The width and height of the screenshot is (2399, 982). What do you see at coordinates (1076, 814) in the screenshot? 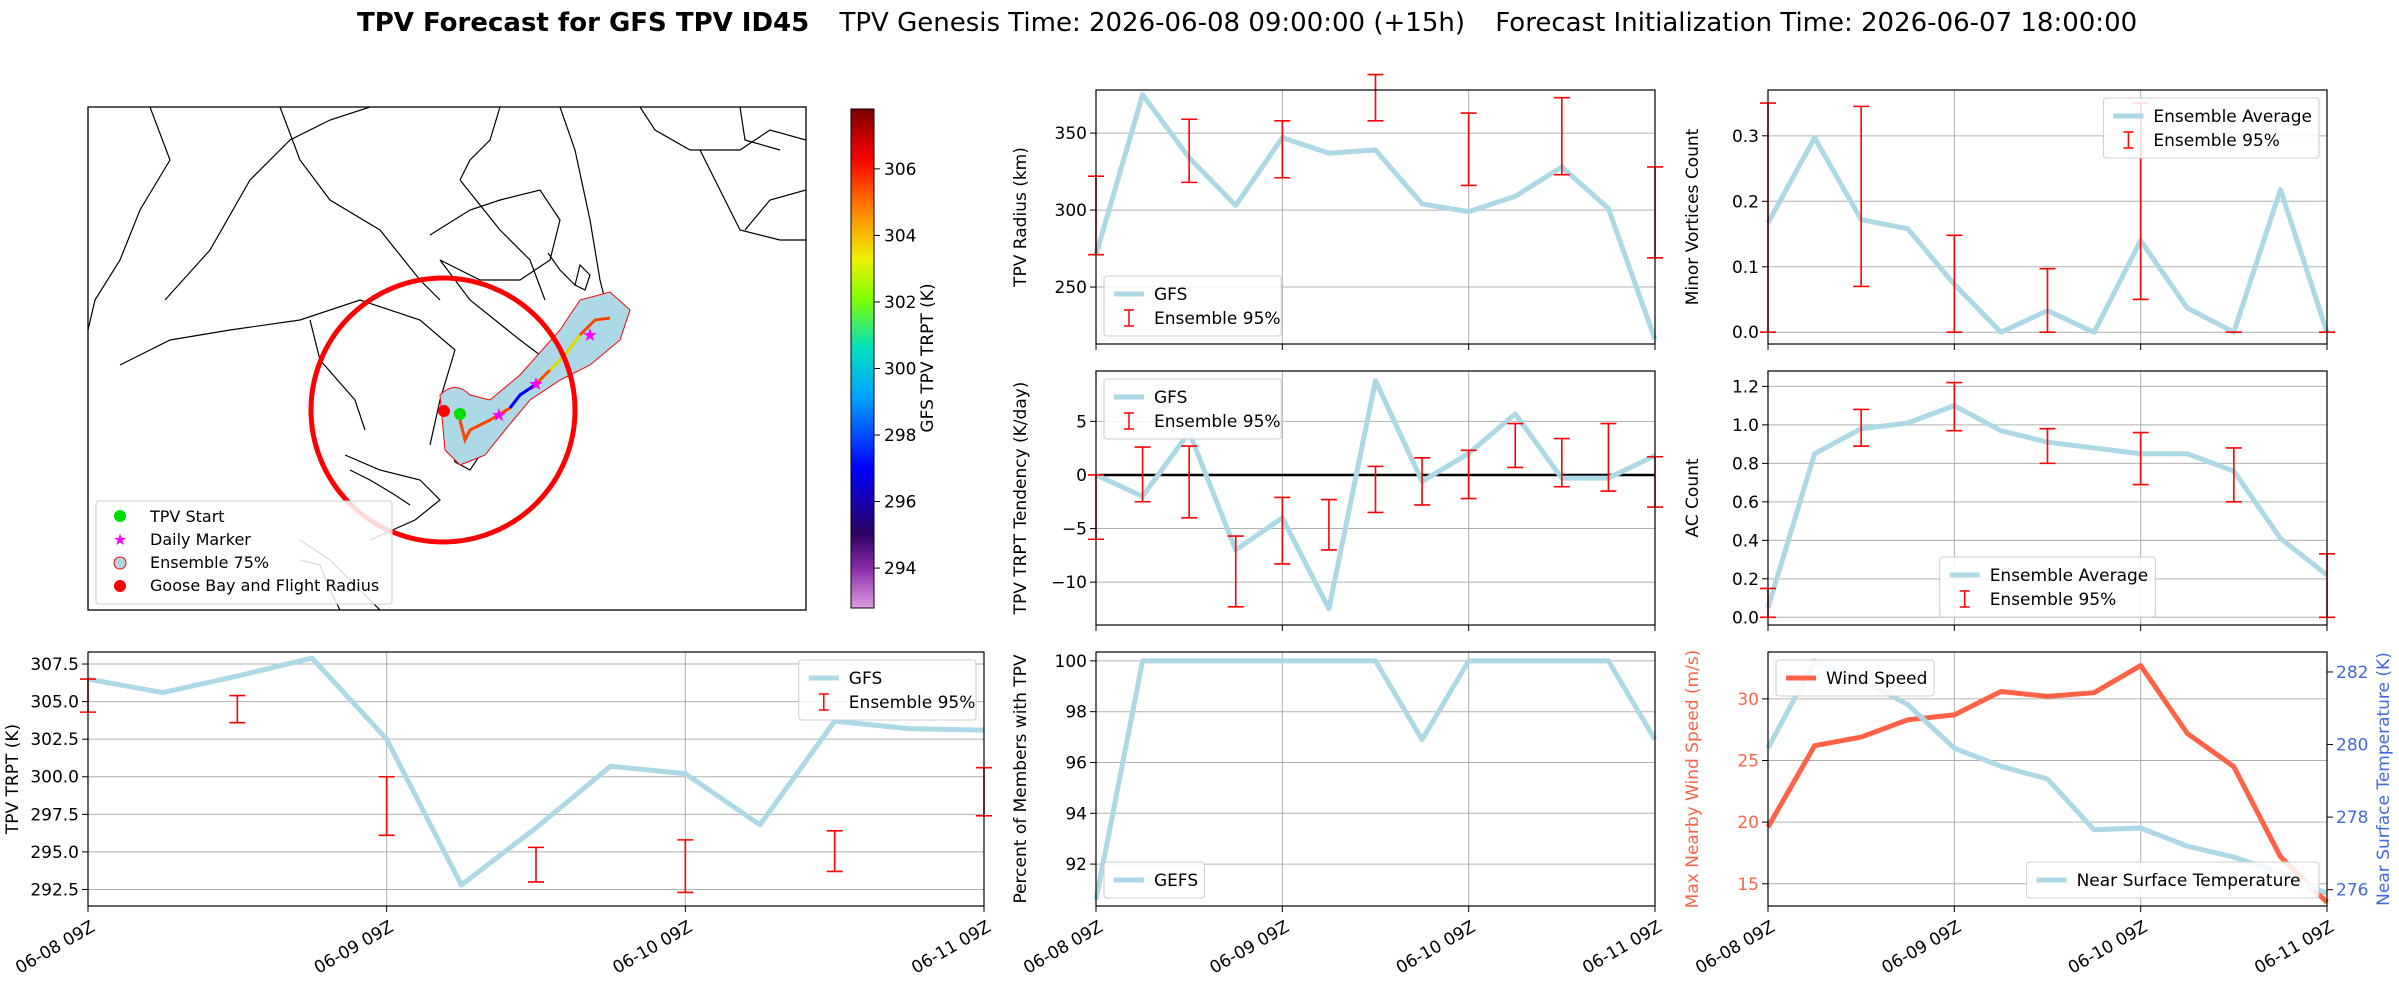
I see `y-tick-label: 94` at bounding box center [1076, 814].